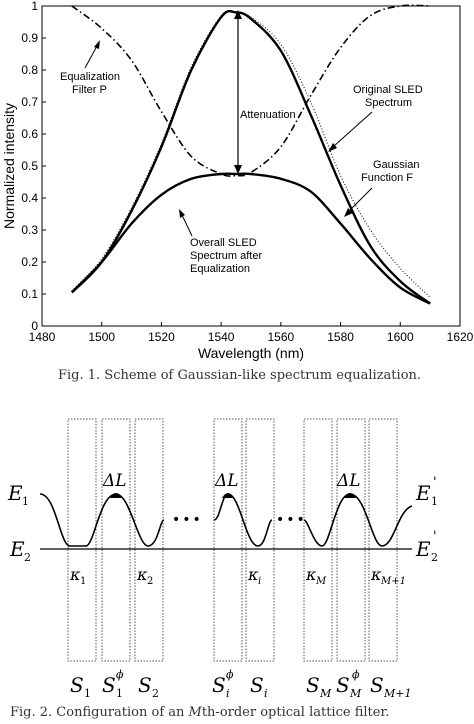 This screenshot has height=724, width=474. Describe the element at coordinates (161, 337) in the screenshot. I see `x-tick-label: 1520` at that location.